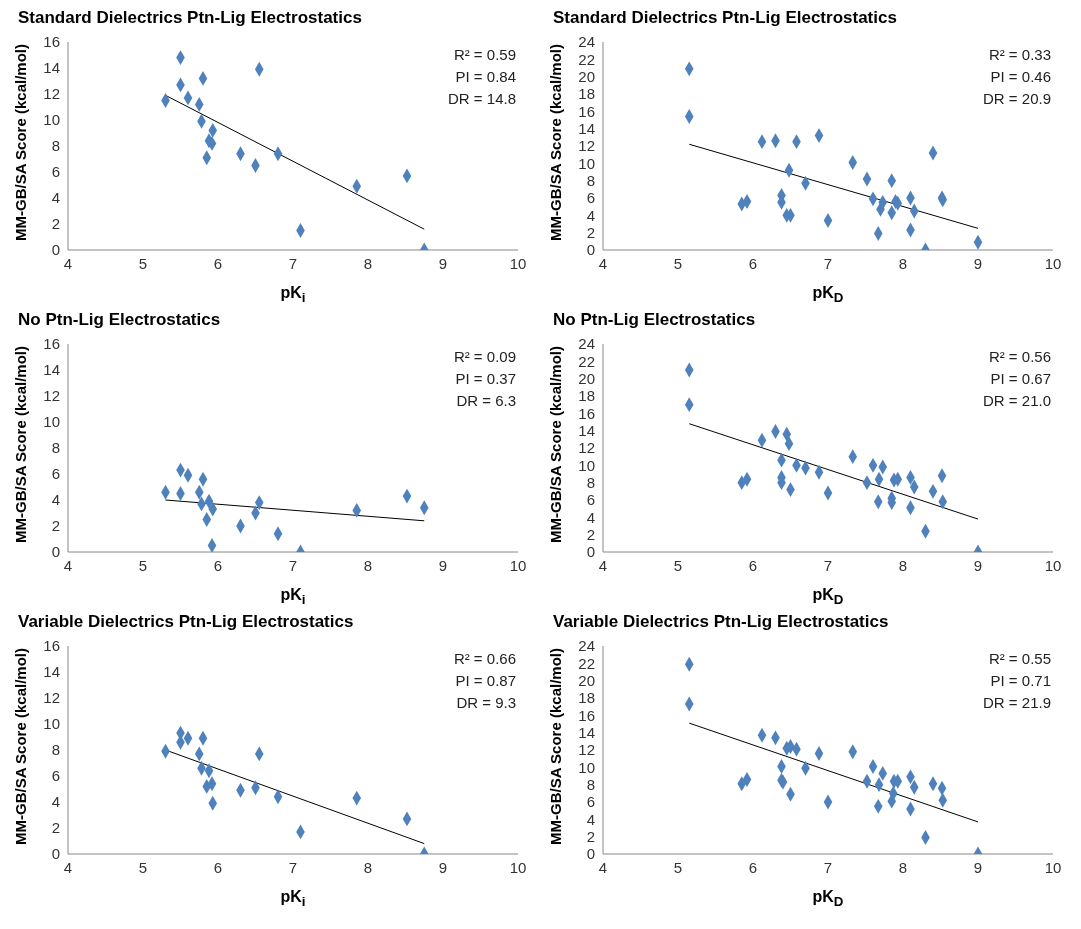  I want to click on annotation: DR = 6.3, so click(485, 401).